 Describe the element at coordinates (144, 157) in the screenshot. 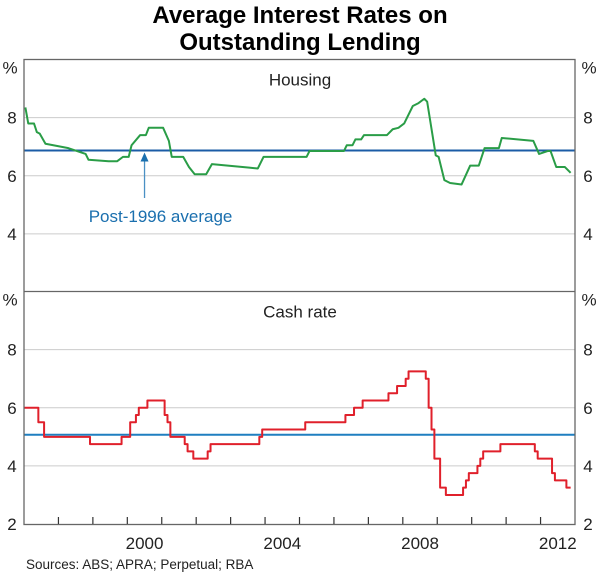

I see `annotation-arrow-head` at that location.